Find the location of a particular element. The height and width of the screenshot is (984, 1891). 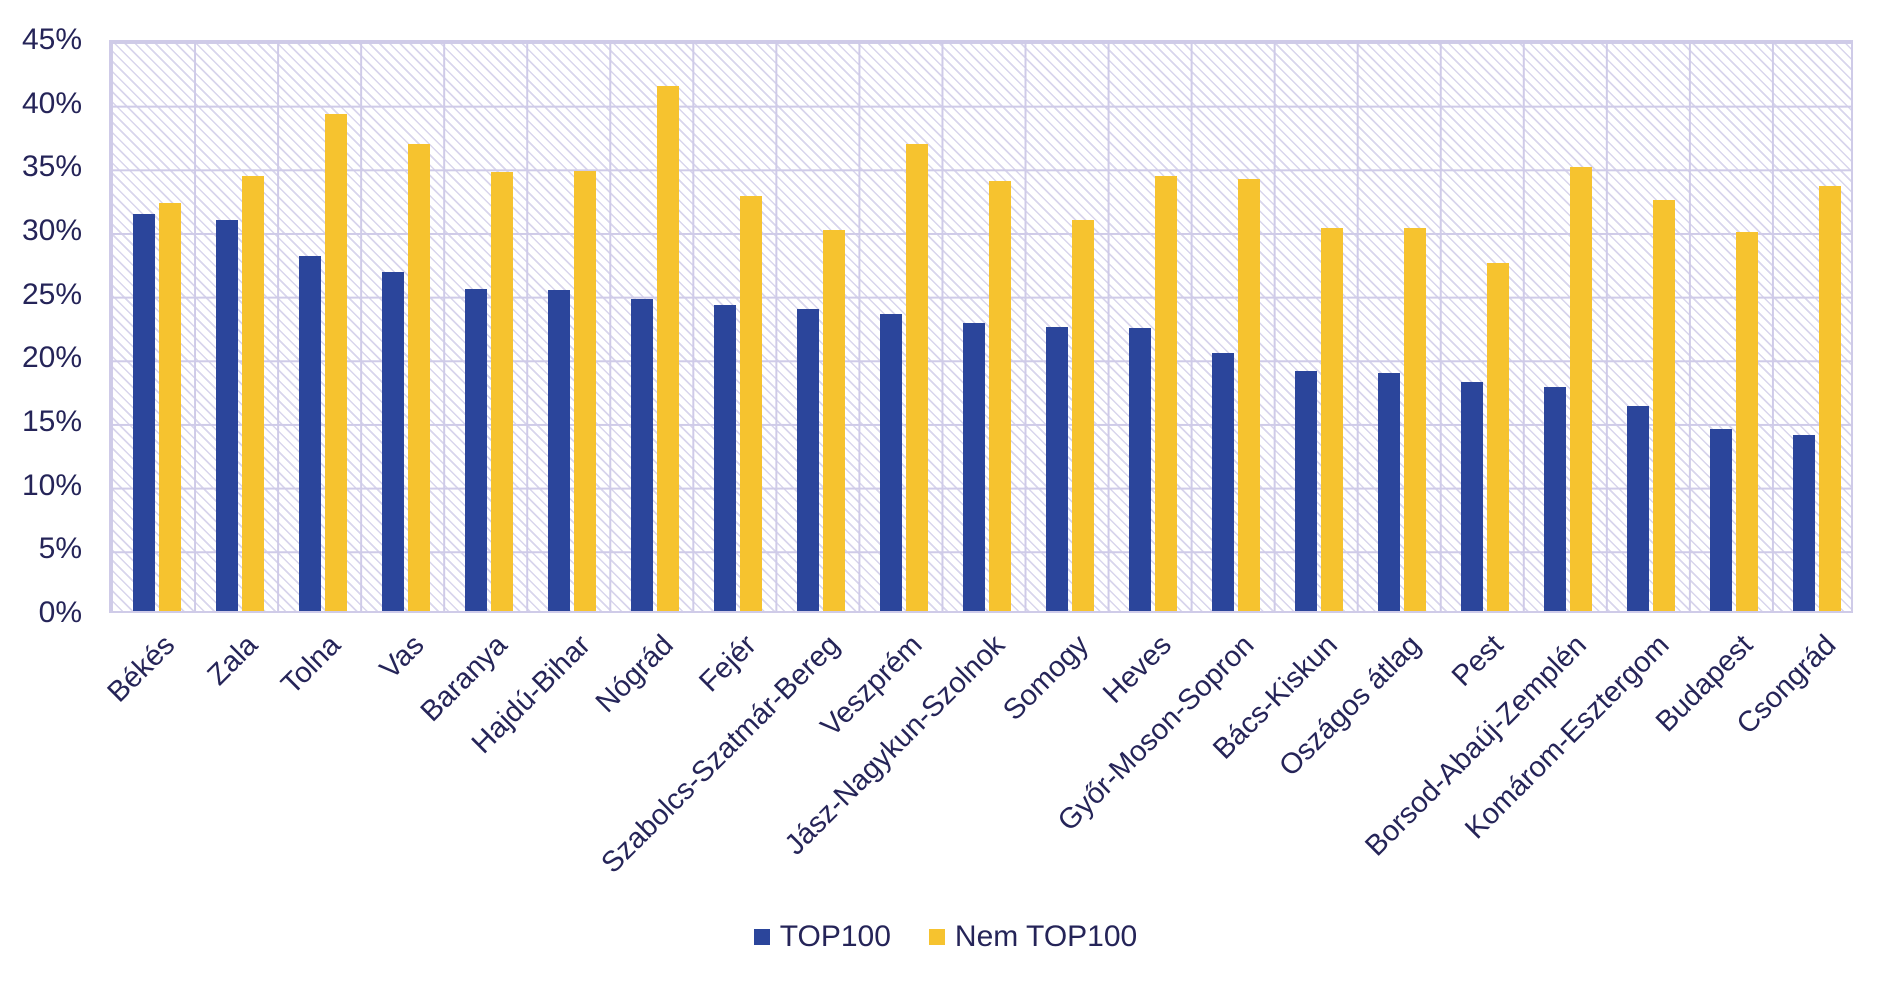

legend: TOP100 Nem TOP100 is located at coordinates (945, 937).